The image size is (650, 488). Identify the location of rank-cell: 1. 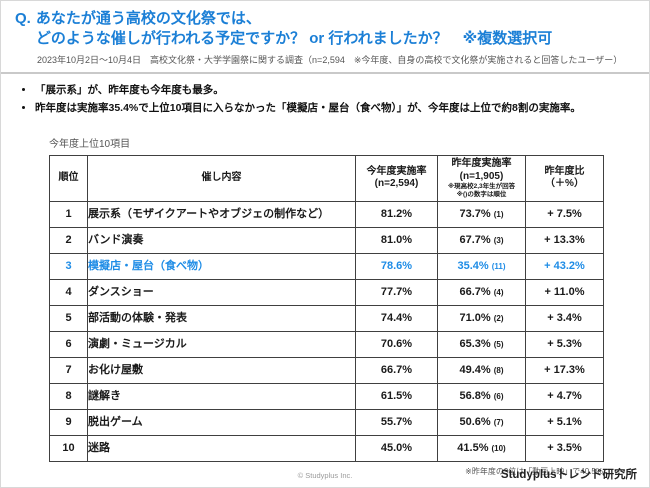
(68, 214).